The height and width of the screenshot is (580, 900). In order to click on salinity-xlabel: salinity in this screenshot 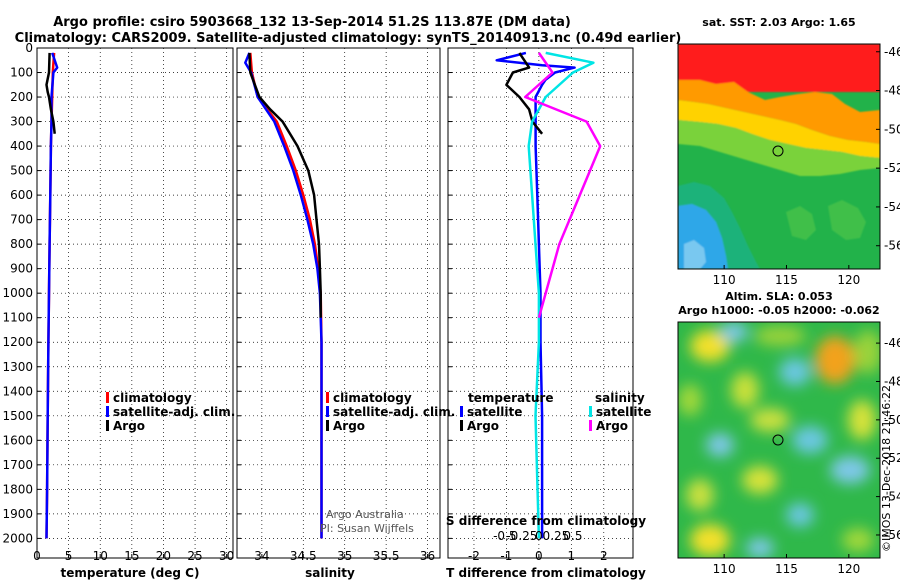, I will do `click(330, 573)`.